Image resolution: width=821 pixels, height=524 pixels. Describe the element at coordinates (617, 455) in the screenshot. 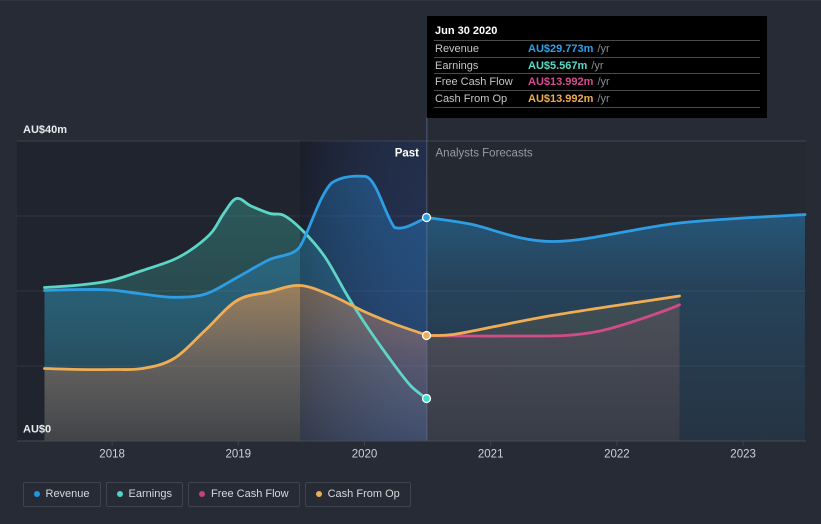

I see `svg-text: 2022` at that location.